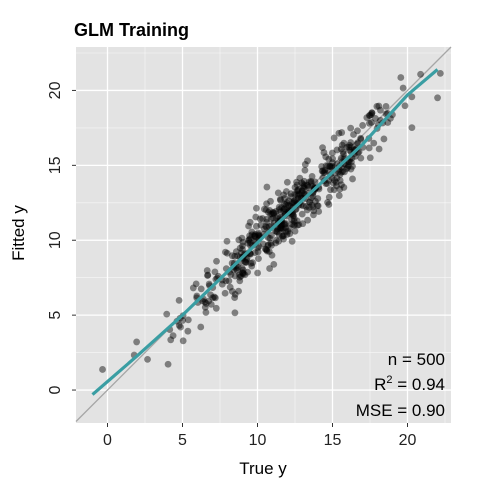  Describe the element at coordinates (55, 240) in the screenshot. I see `y-tick-label: 10` at that location.